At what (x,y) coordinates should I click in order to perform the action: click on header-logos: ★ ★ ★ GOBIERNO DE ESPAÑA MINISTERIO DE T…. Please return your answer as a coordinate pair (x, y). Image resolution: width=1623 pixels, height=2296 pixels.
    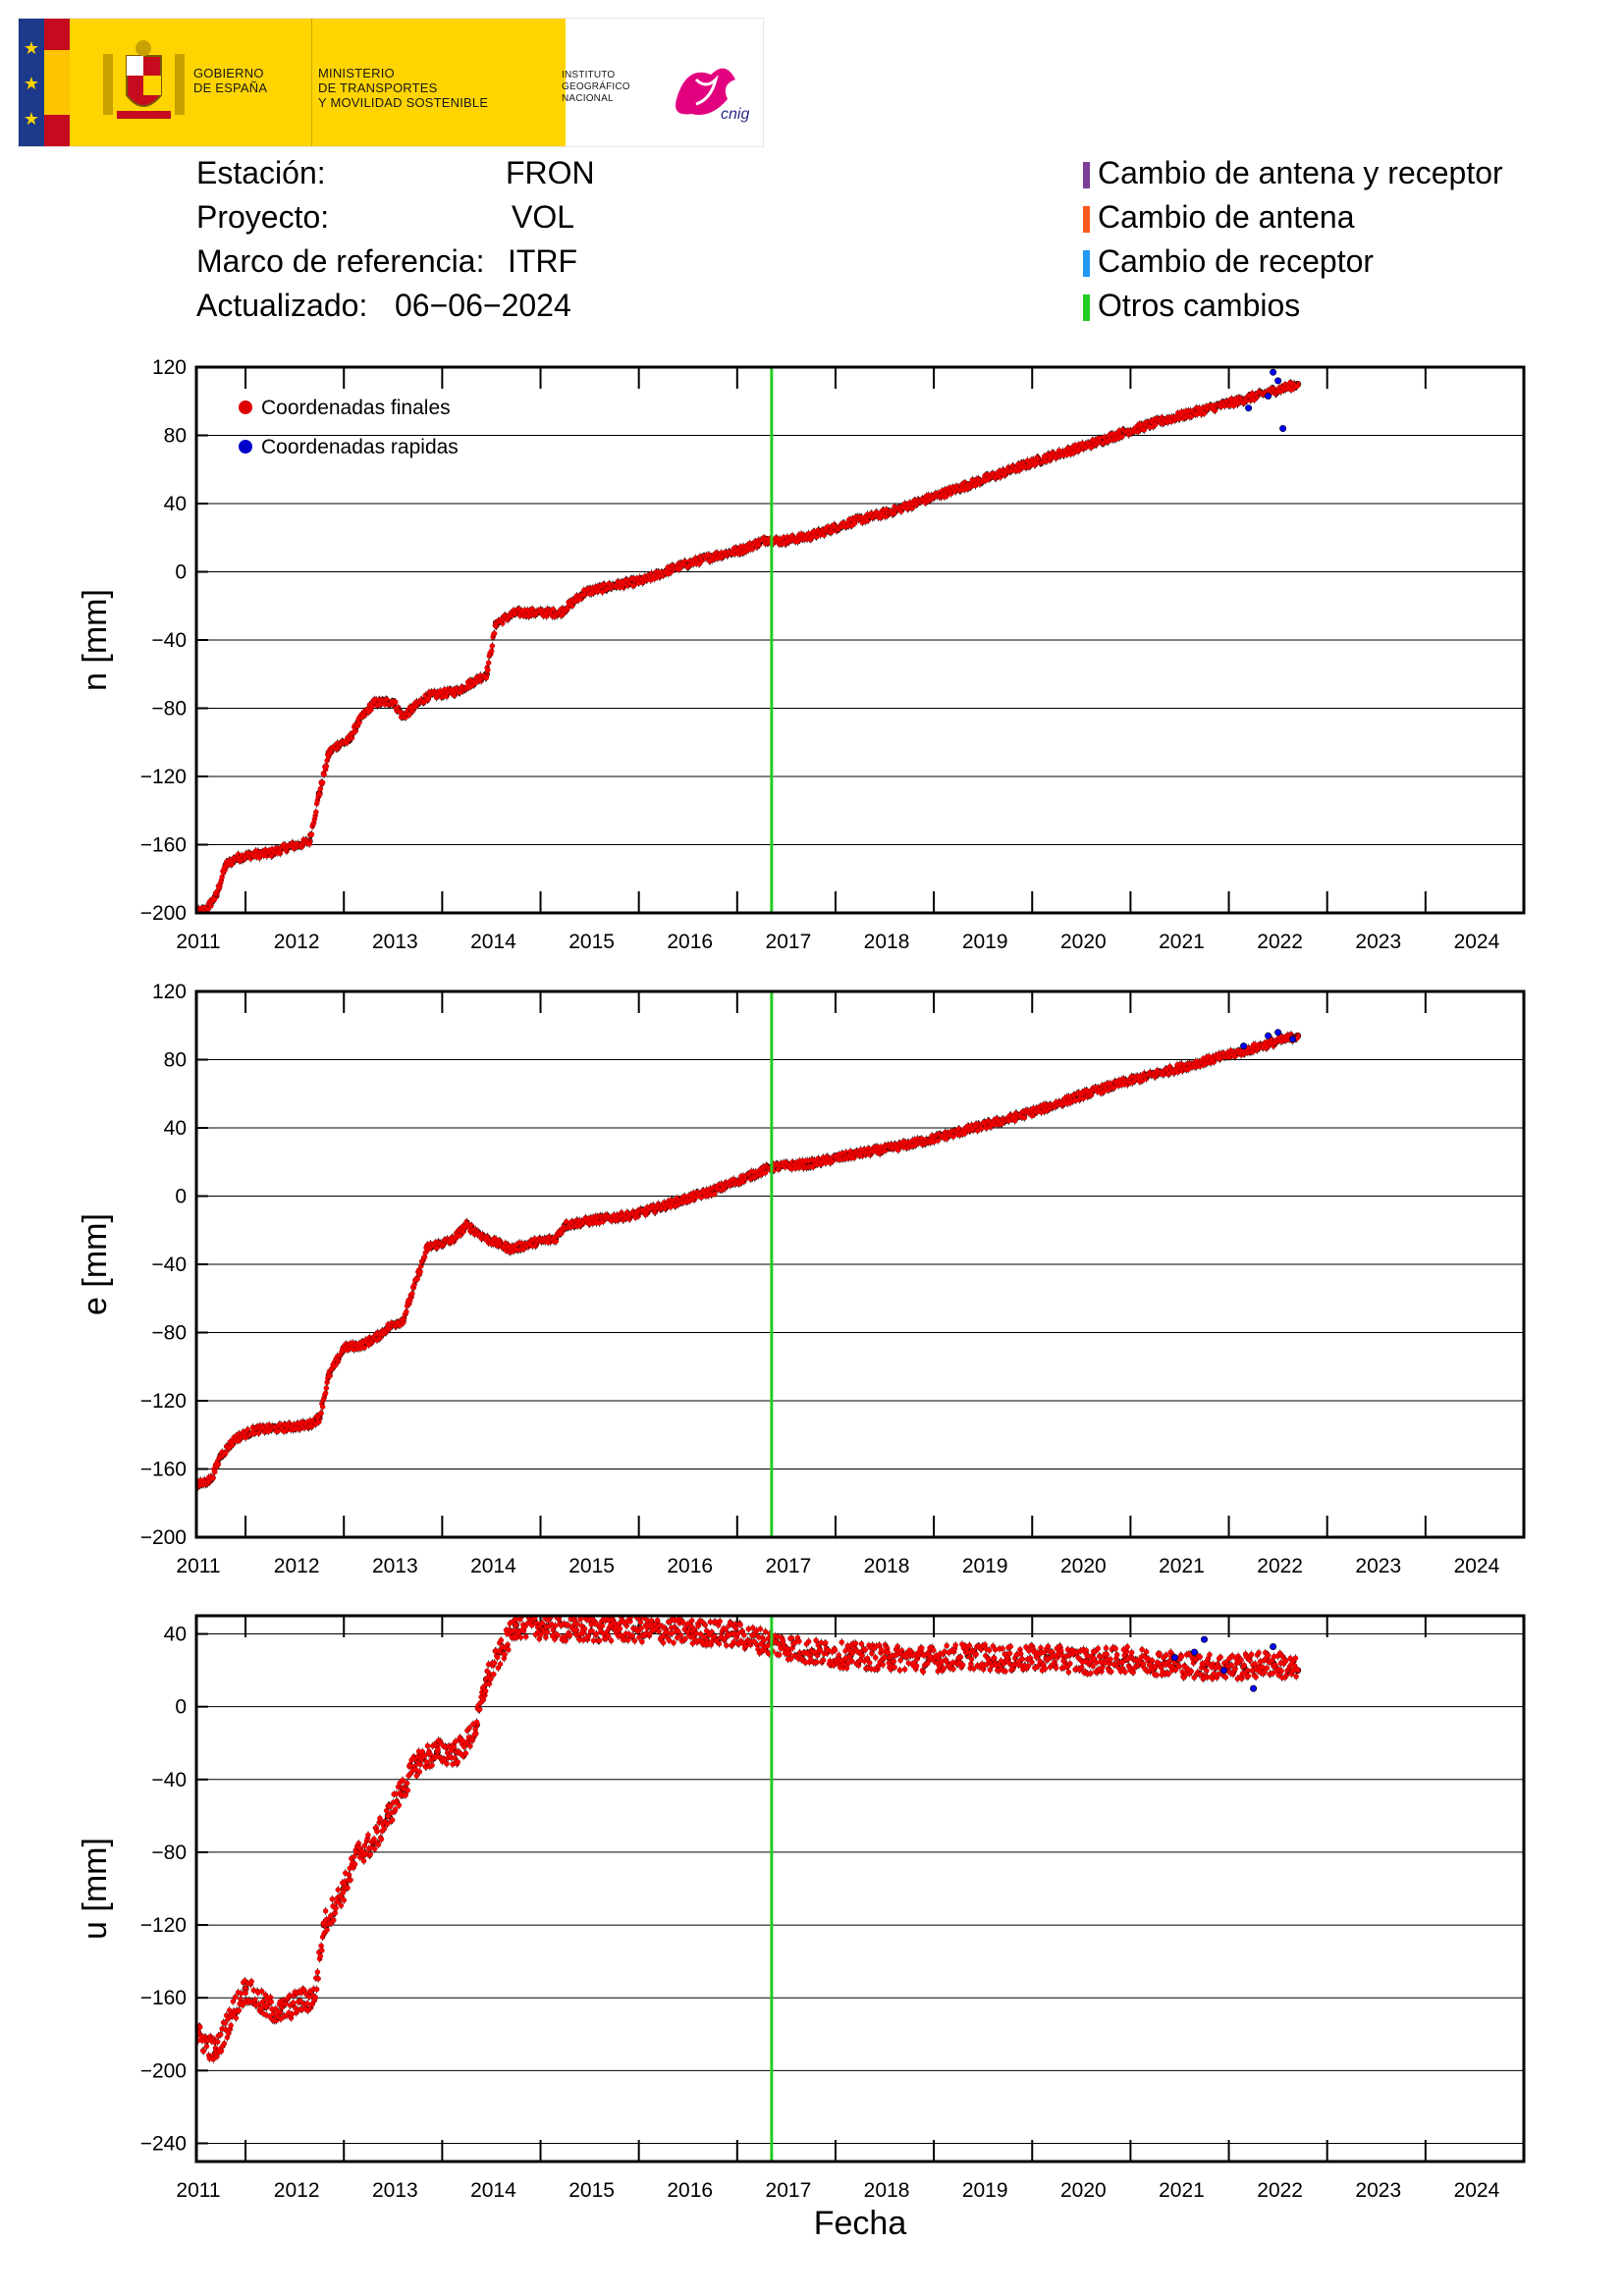
    Looking at the image, I should click on (391, 82).